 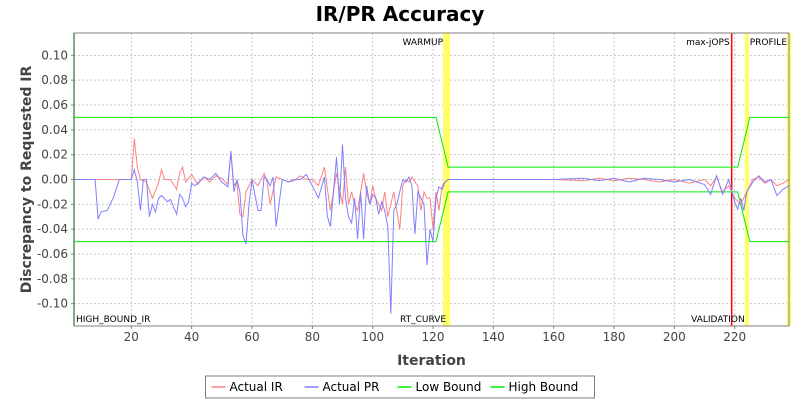 What do you see at coordinates (769, 43) in the screenshot?
I see `marker-label: PROFILE` at bounding box center [769, 43].